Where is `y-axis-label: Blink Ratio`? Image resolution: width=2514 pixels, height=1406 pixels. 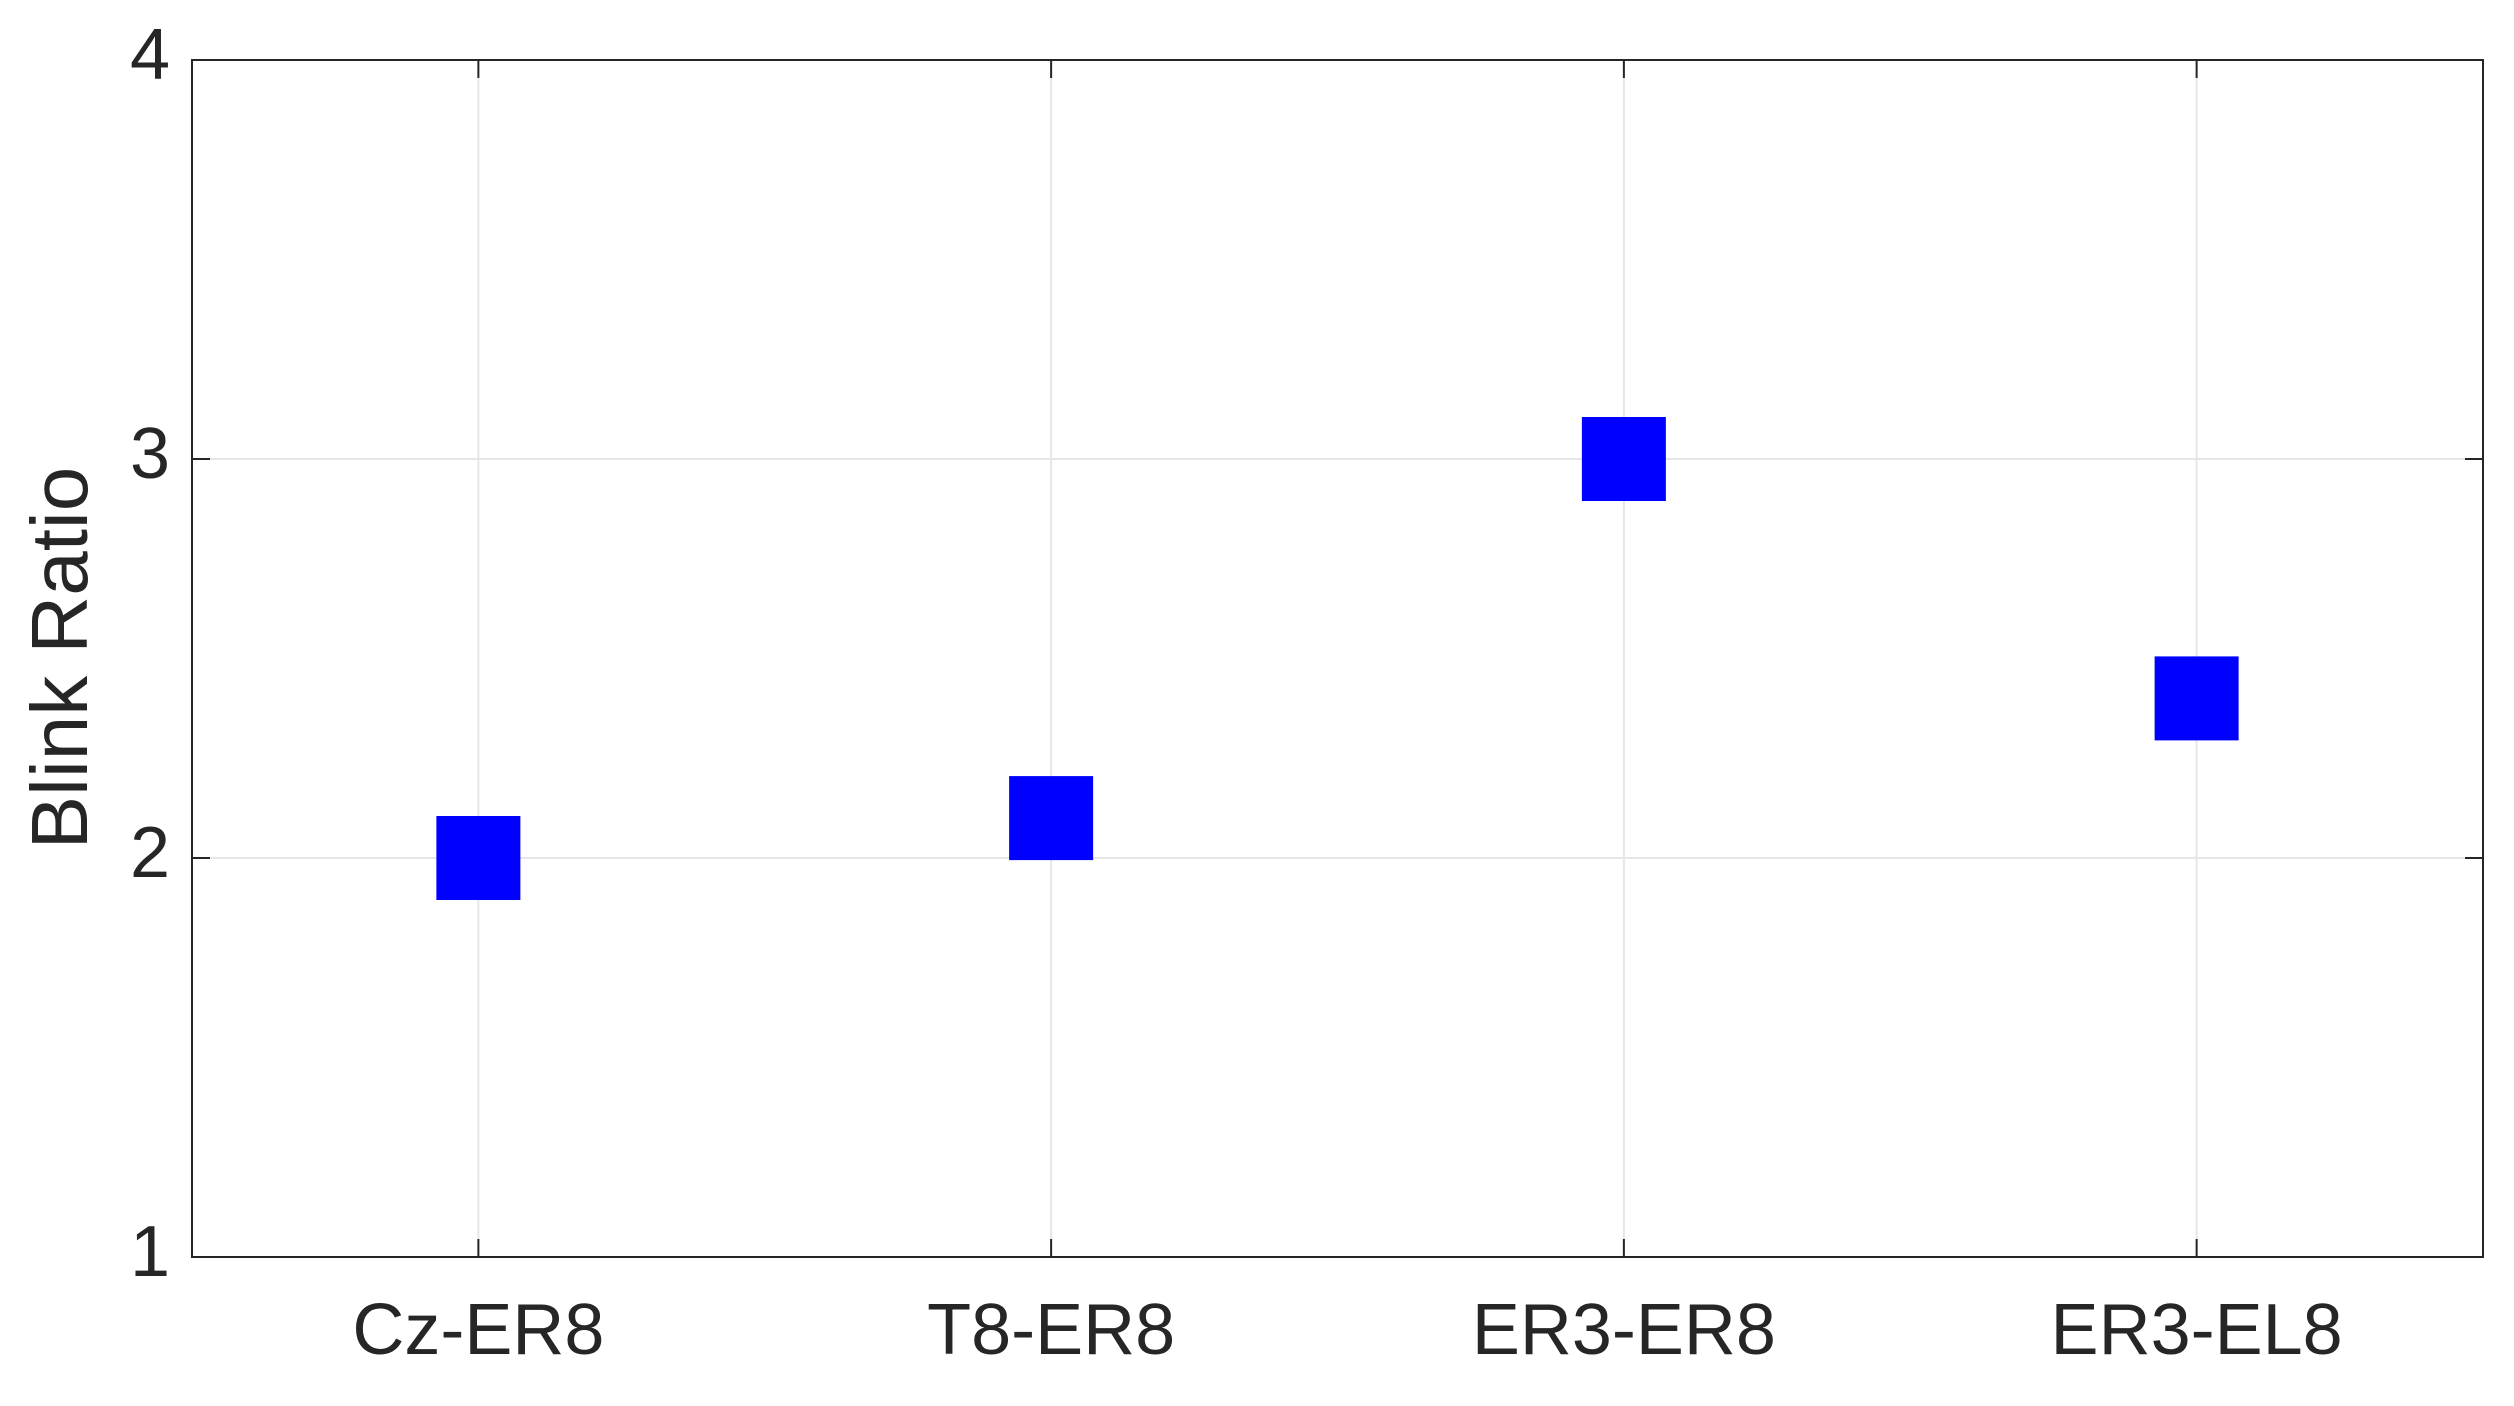
y-axis-label: Blink Ratio is located at coordinates (59, 658).